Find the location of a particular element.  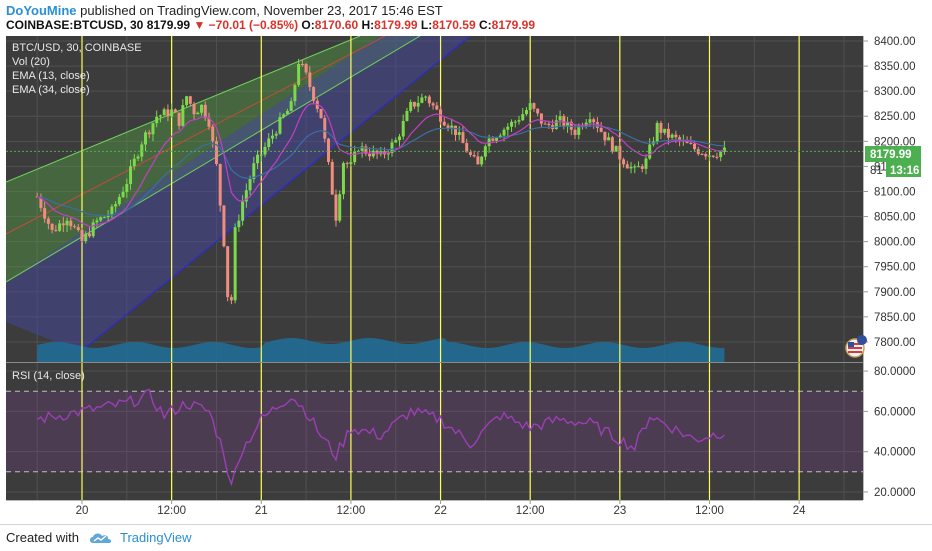

price-tick-label: 8000.00 is located at coordinates (895, 243).